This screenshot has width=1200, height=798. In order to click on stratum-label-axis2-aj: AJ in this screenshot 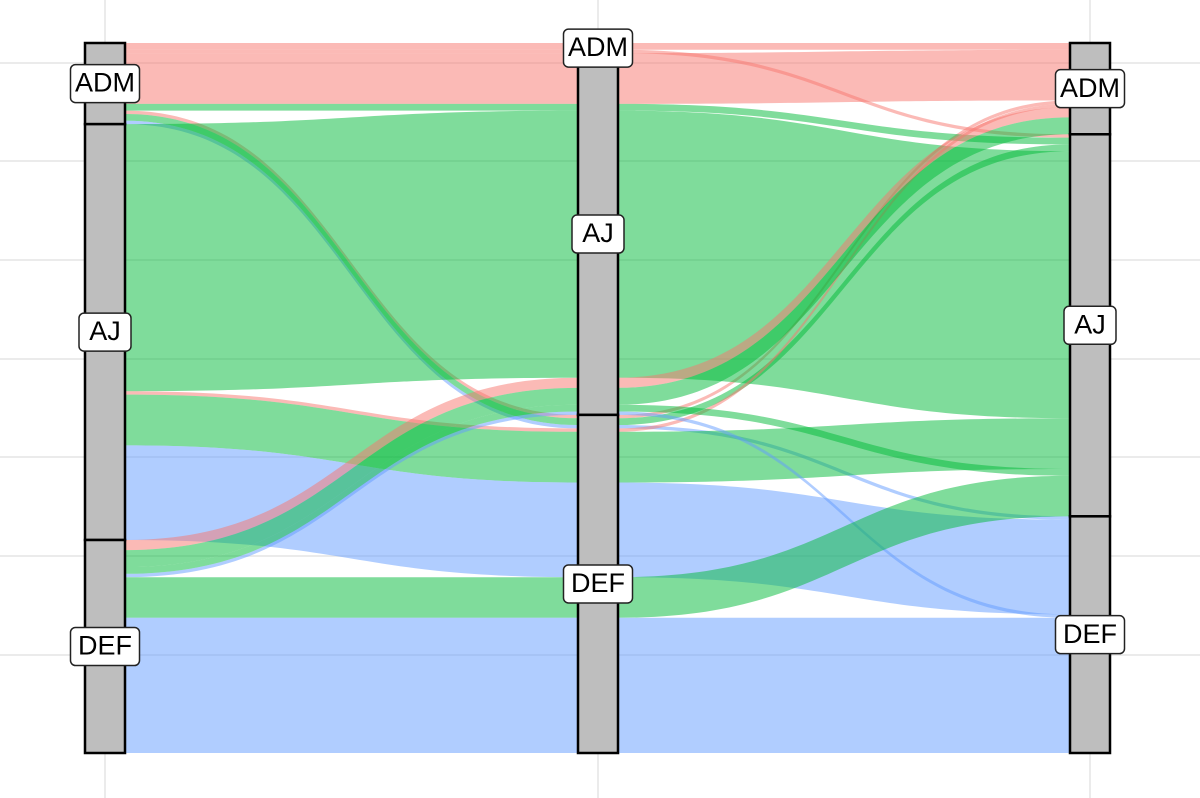, I will do `click(598, 234)`.